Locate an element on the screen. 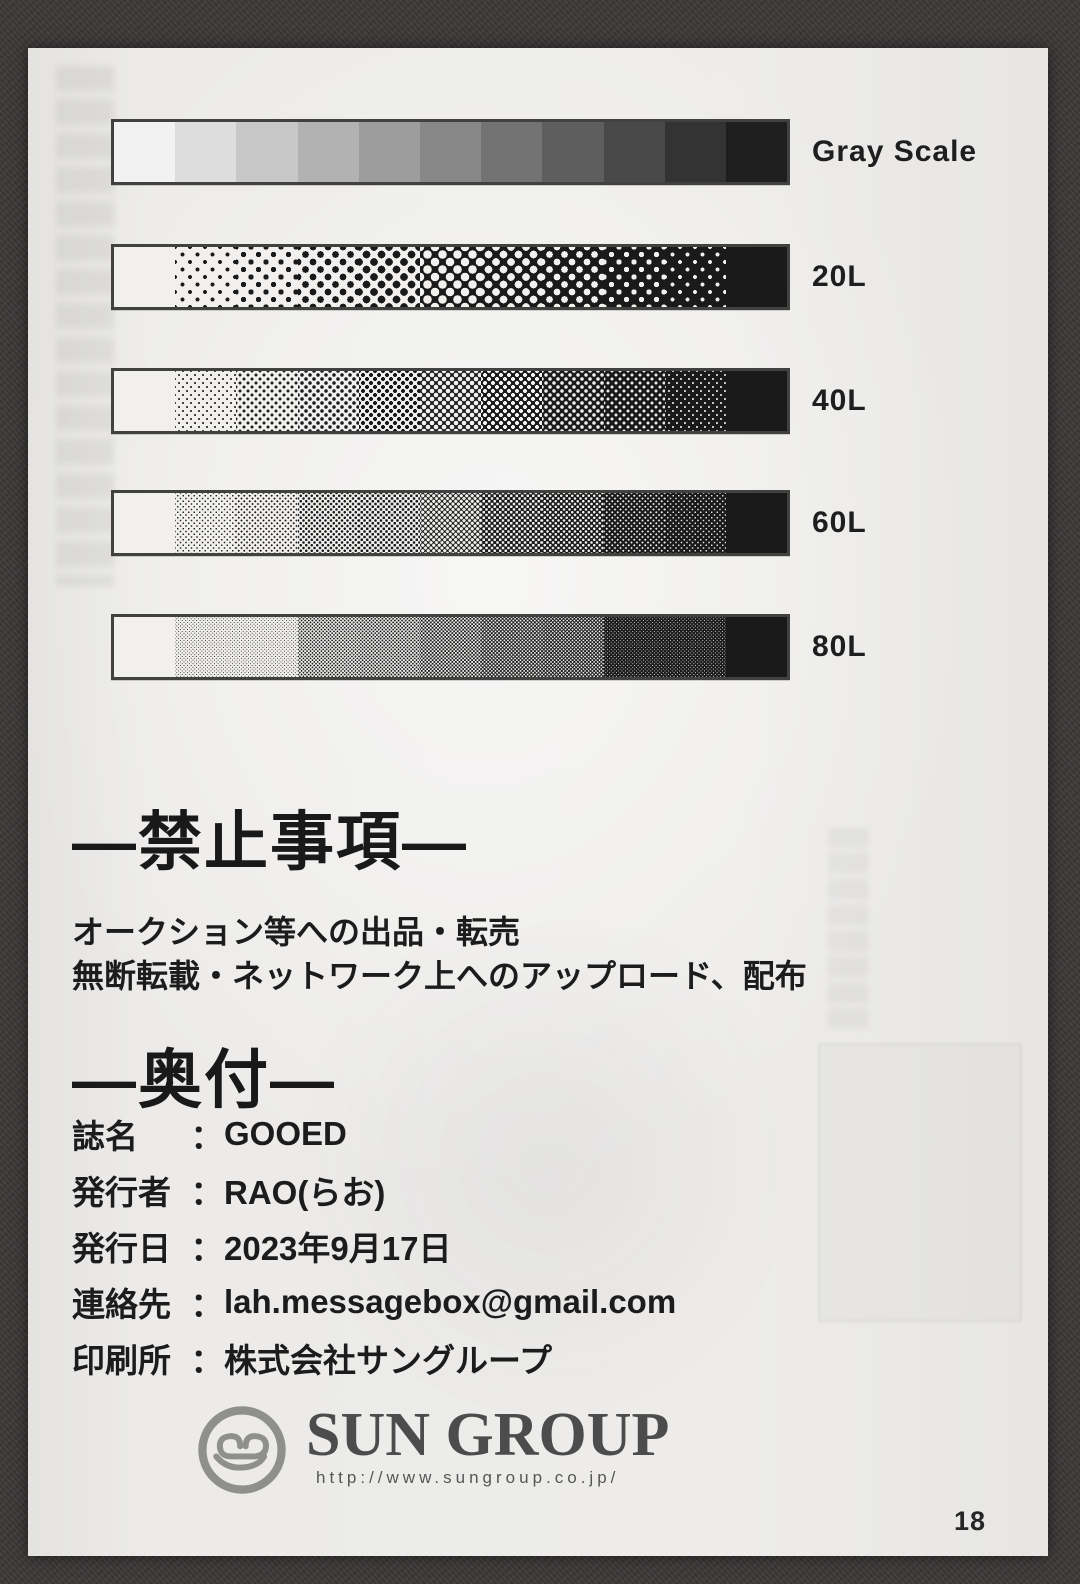 Image resolution: width=1080 pixels, height=1584 pixels. calibration-bar-row: 20L is located at coordinates (538, 277).